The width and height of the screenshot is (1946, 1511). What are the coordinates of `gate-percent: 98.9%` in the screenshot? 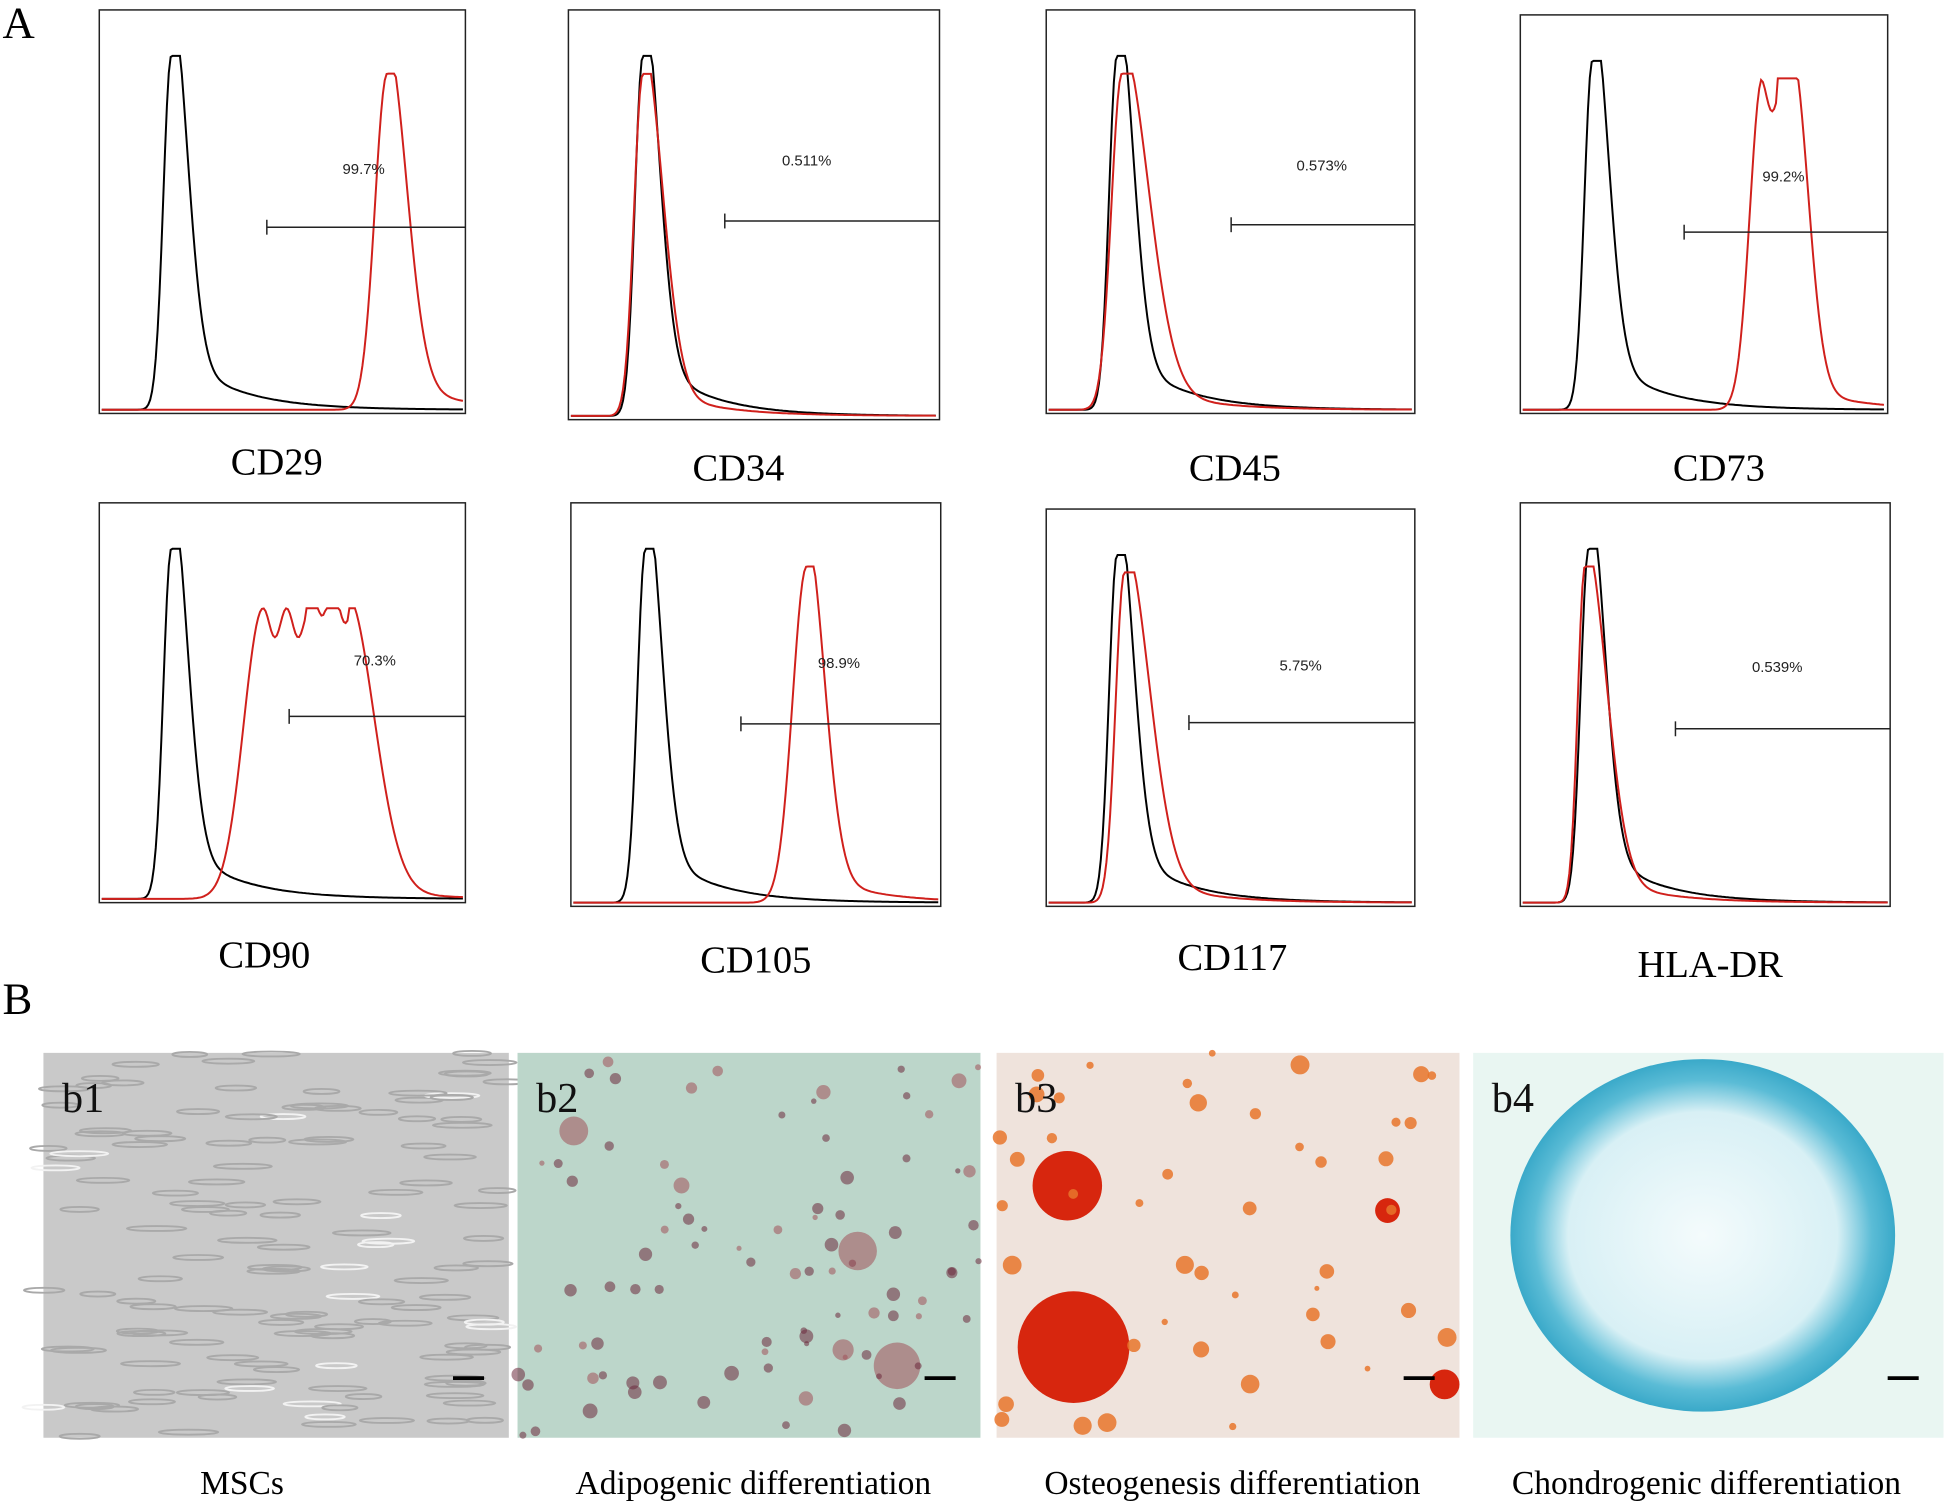 It's located at (839, 664).